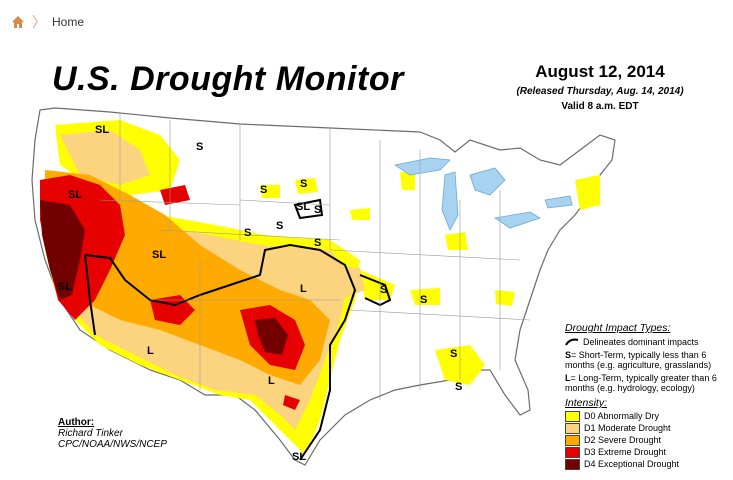 The image size is (733, 480). What do you see at coordinates (279, 226) in the screenshot?
I see `label-s-ne2: S` at bounding box center [279, 226].